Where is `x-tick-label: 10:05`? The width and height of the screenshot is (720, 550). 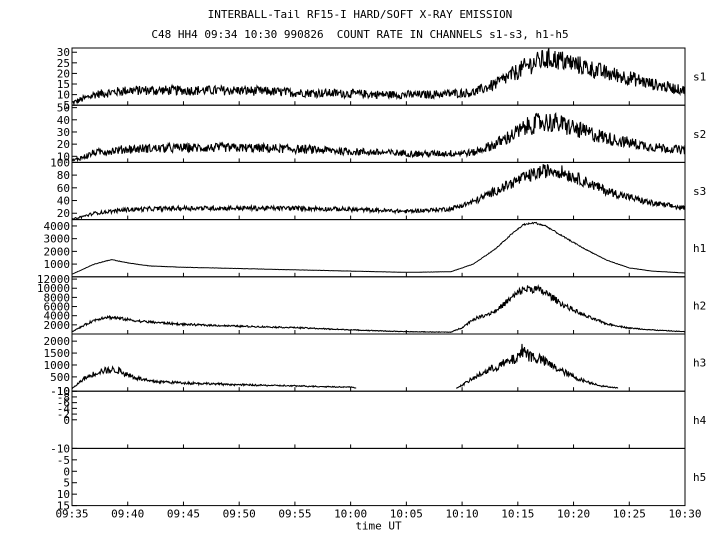
x-tick-label: 10:05 is located at coordinates (406, 514).